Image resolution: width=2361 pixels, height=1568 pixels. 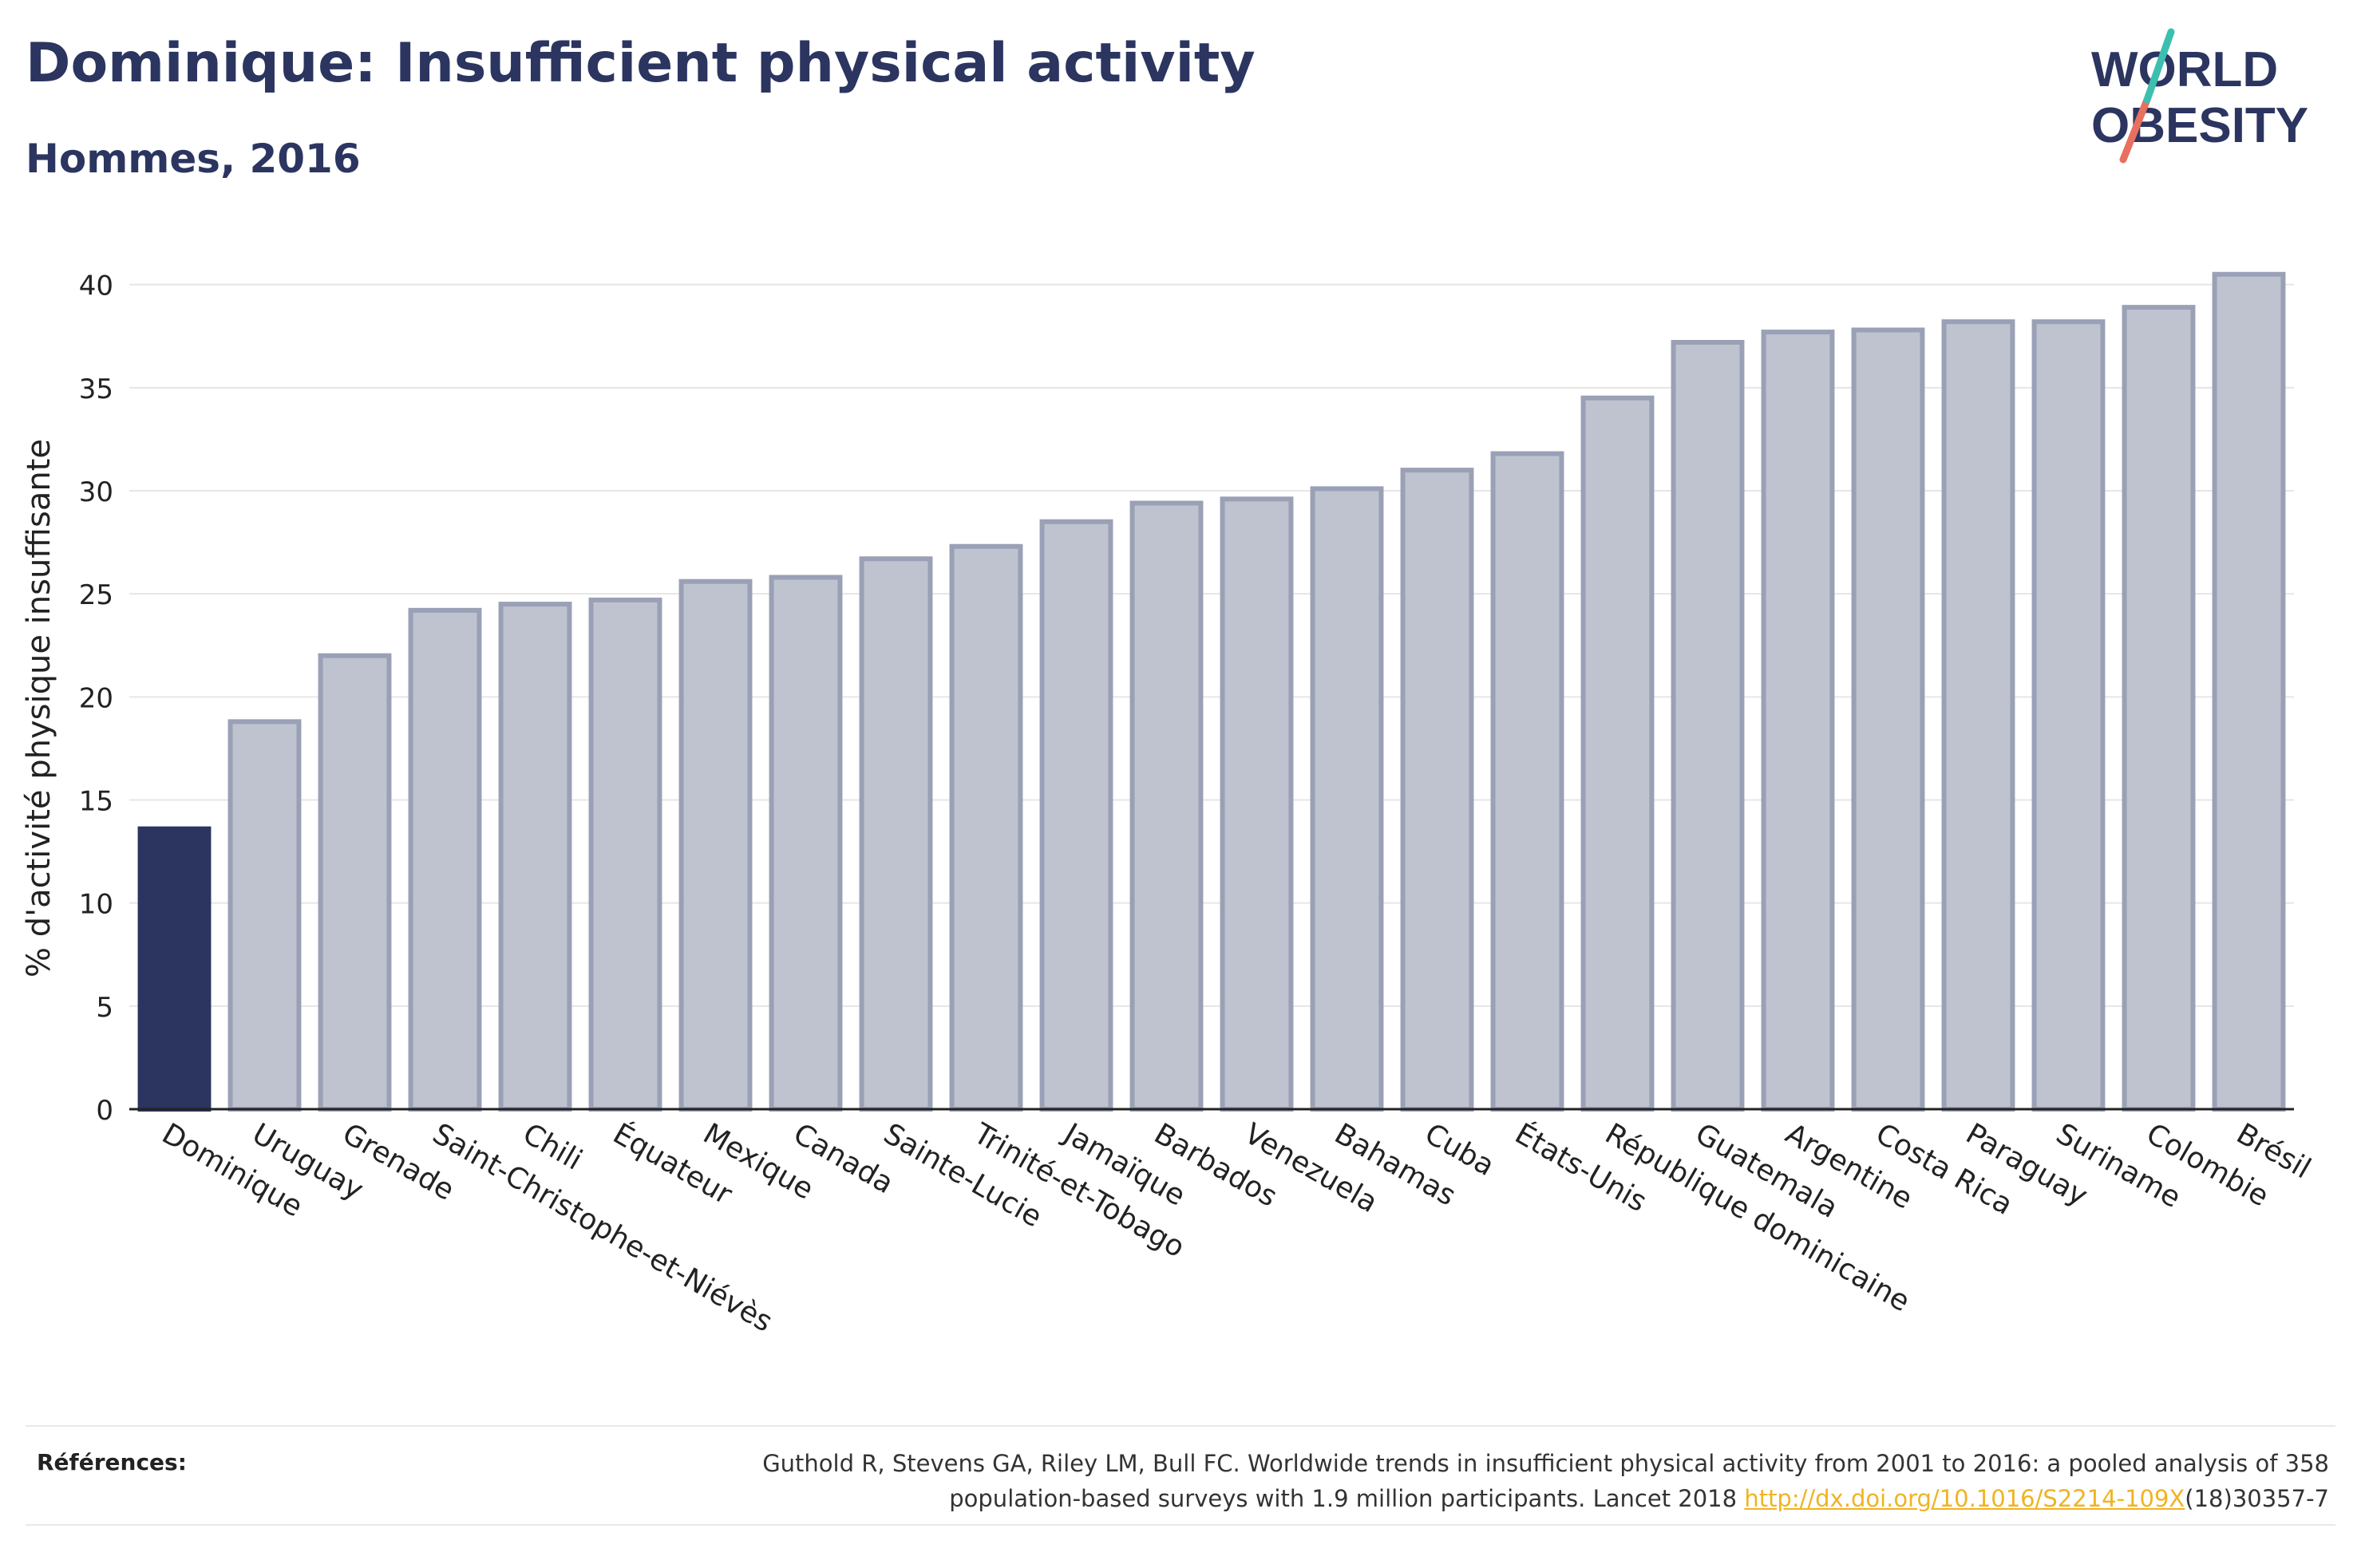 I want to click on y-tick-label: 5, so click(x=104, y=1008).